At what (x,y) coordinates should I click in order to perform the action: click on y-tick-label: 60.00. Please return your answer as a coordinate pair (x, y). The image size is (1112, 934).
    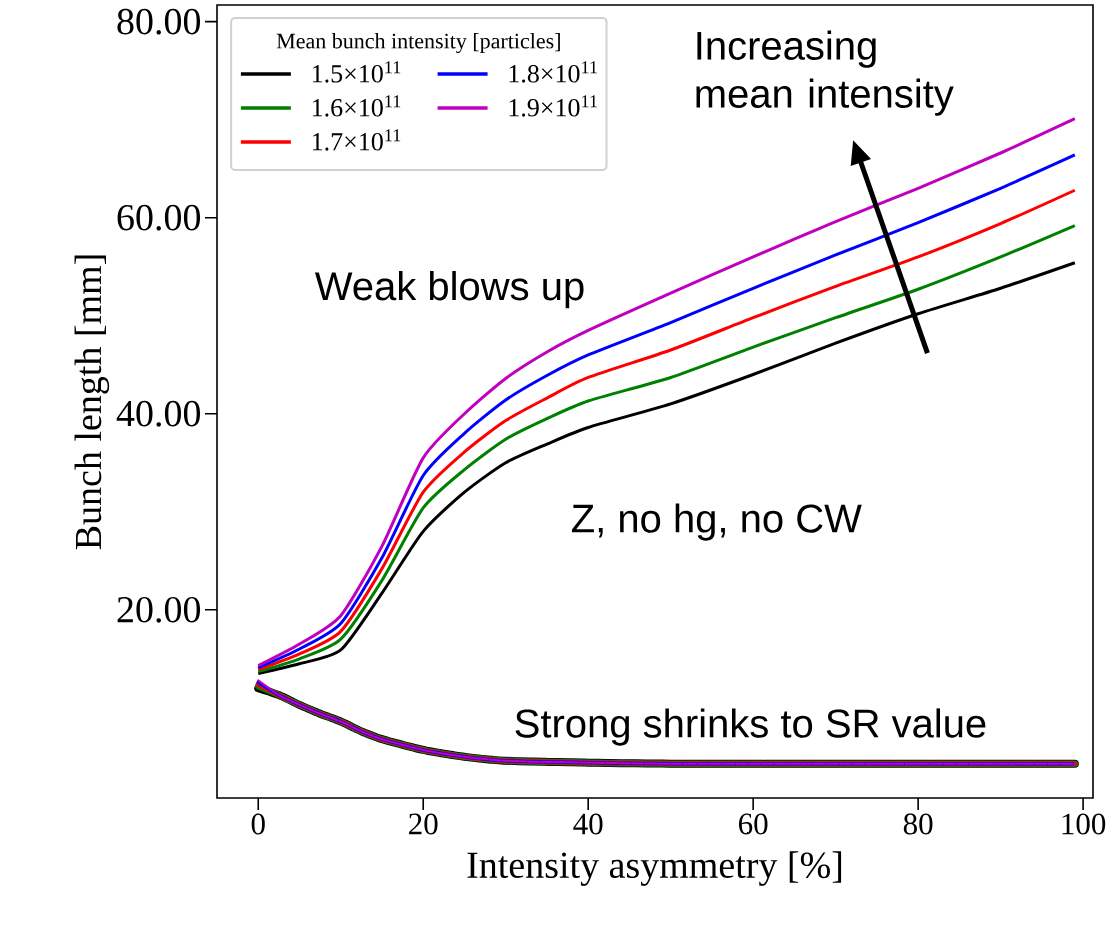
    Looking at the image, I should click on (159, 217).